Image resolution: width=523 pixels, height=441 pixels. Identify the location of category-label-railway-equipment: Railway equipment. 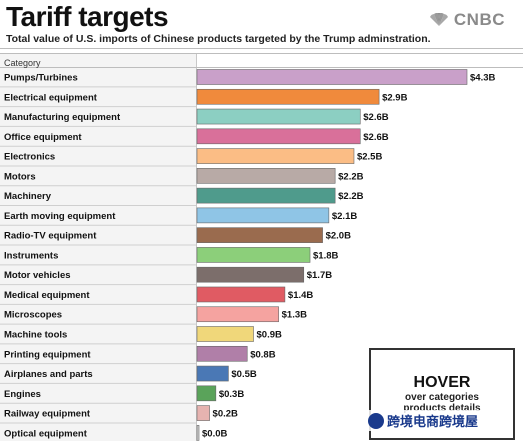
(47, 414).